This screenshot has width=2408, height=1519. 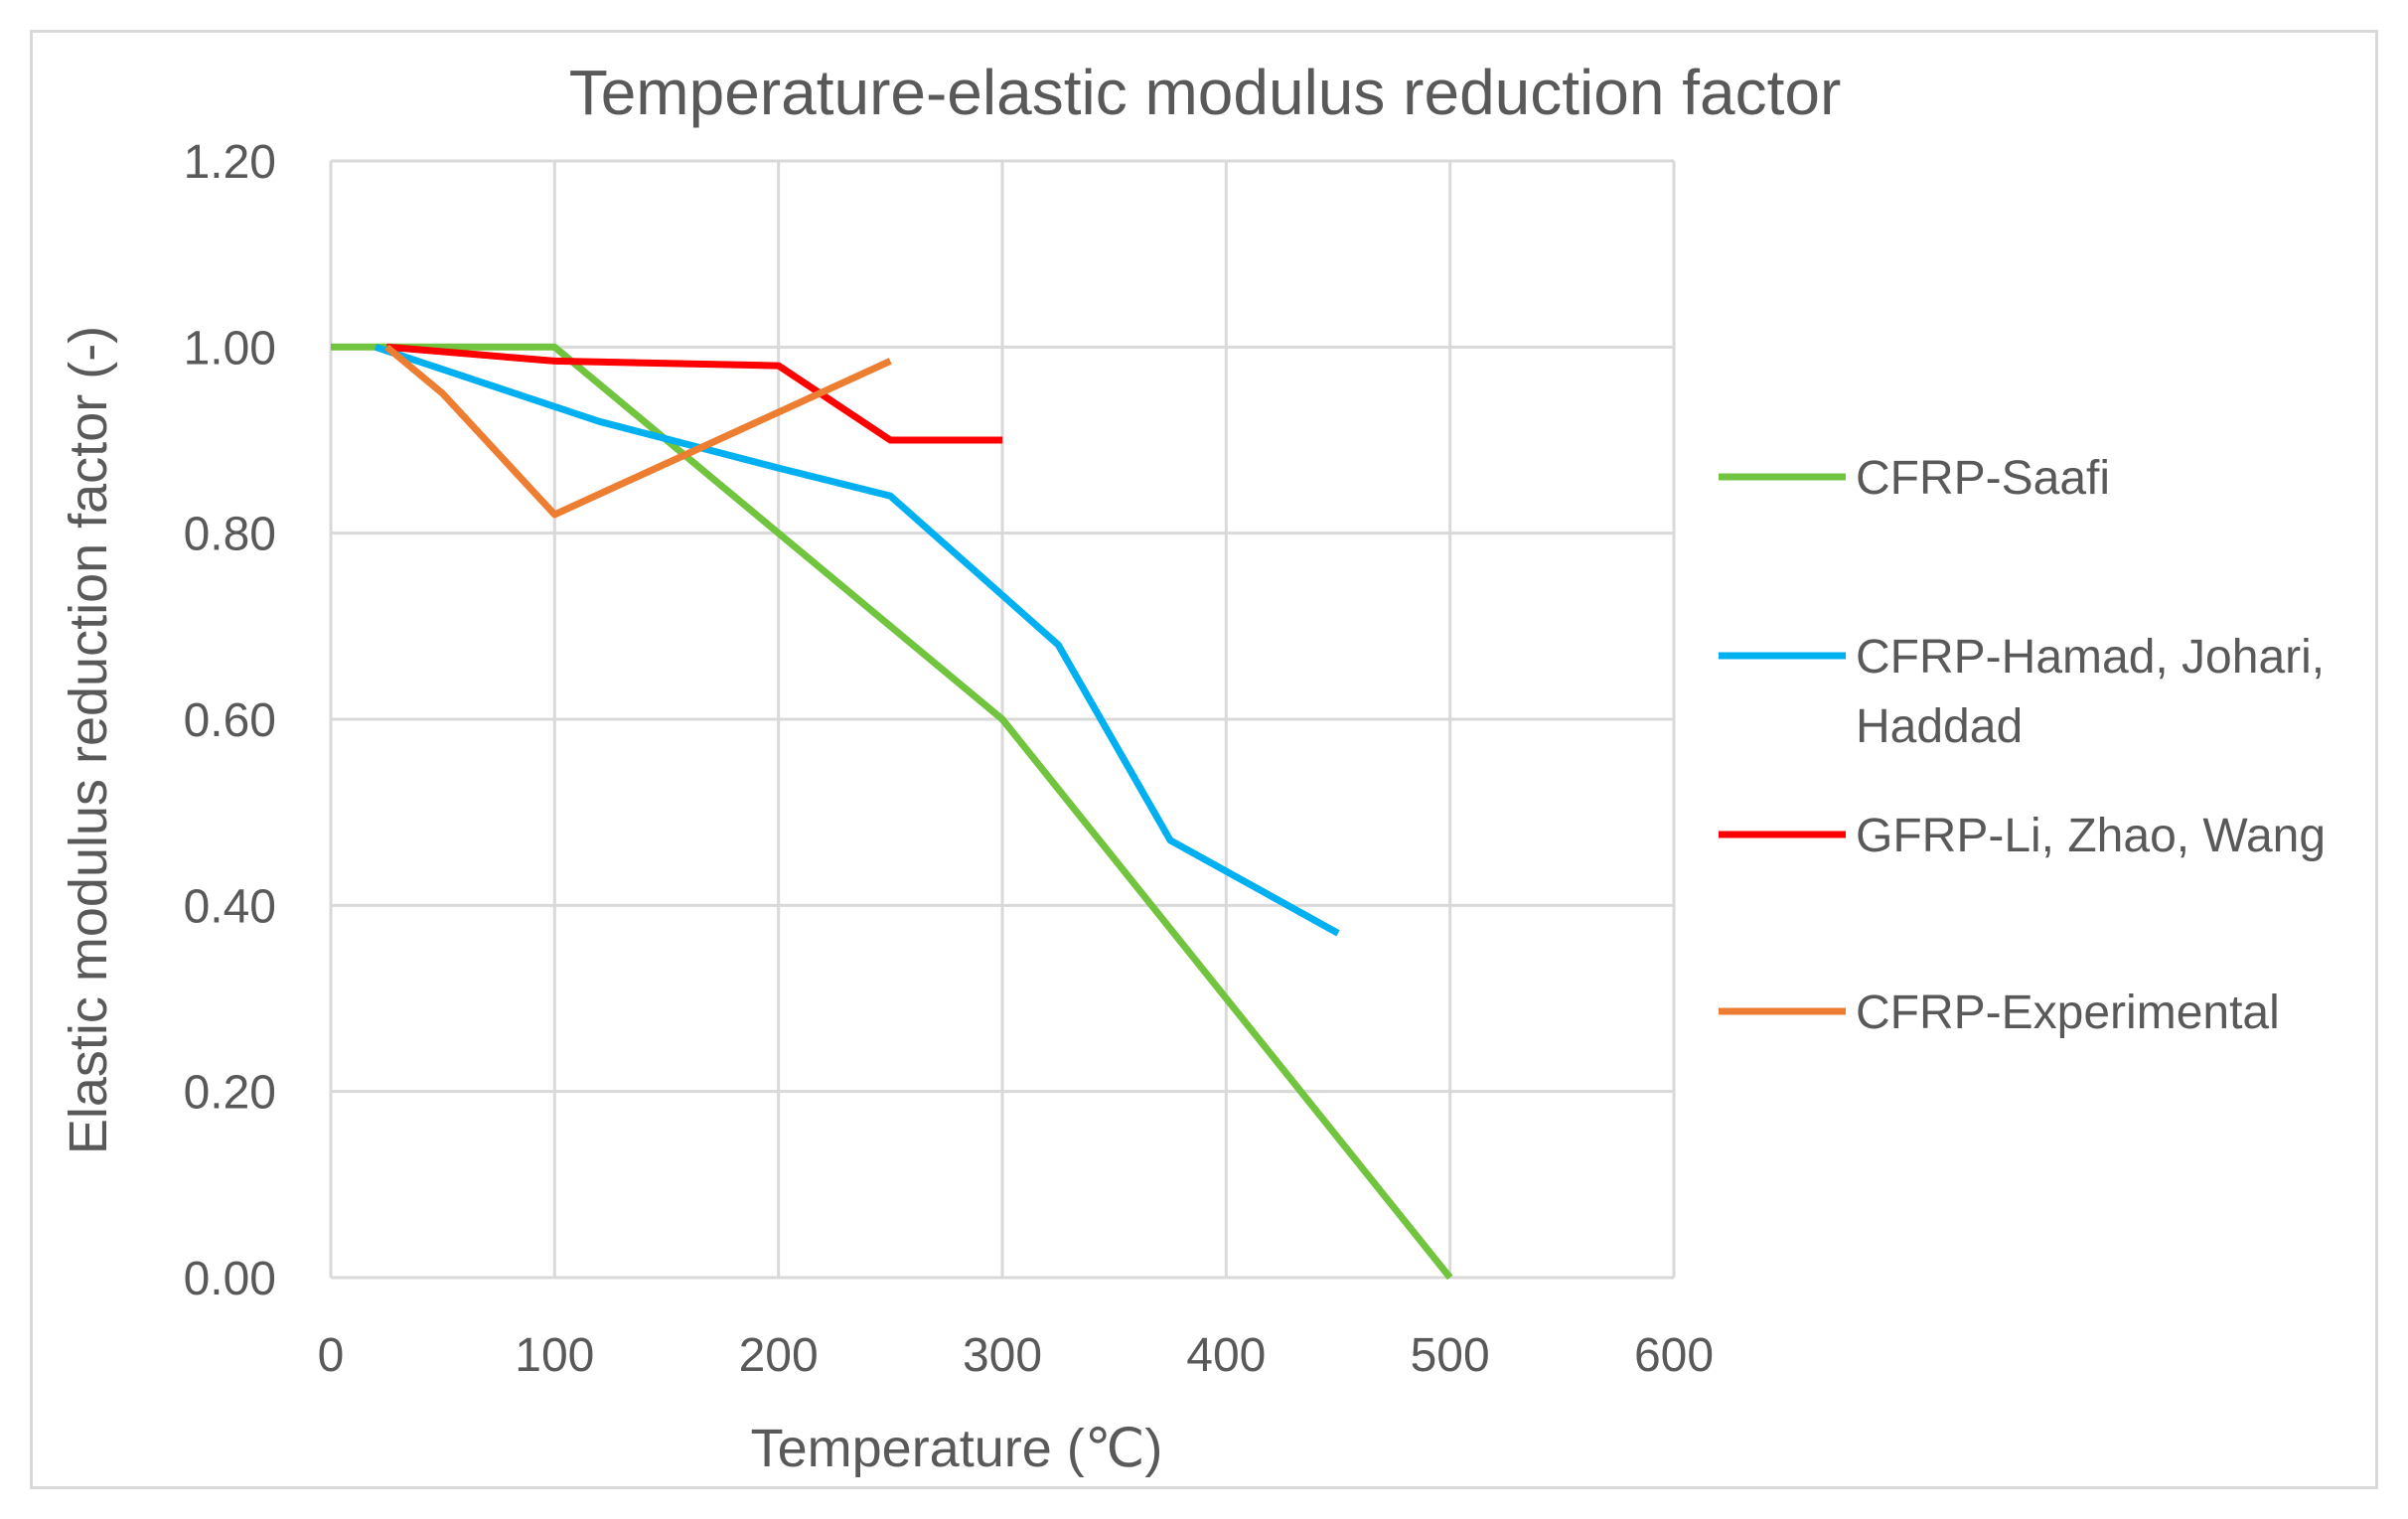 I want to click on legend-item: CFRP-Saafi, so click(x=1915, y=478).